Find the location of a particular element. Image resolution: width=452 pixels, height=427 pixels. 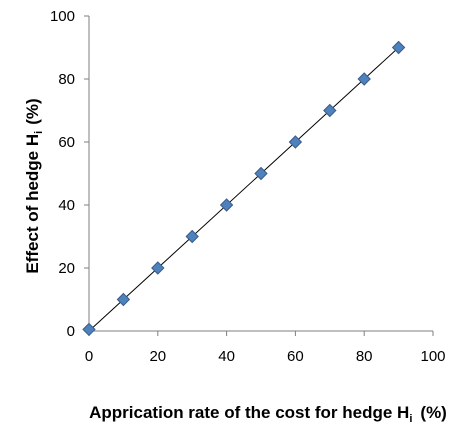

x-tick-label: 20 is located at coordinates (157, 356).